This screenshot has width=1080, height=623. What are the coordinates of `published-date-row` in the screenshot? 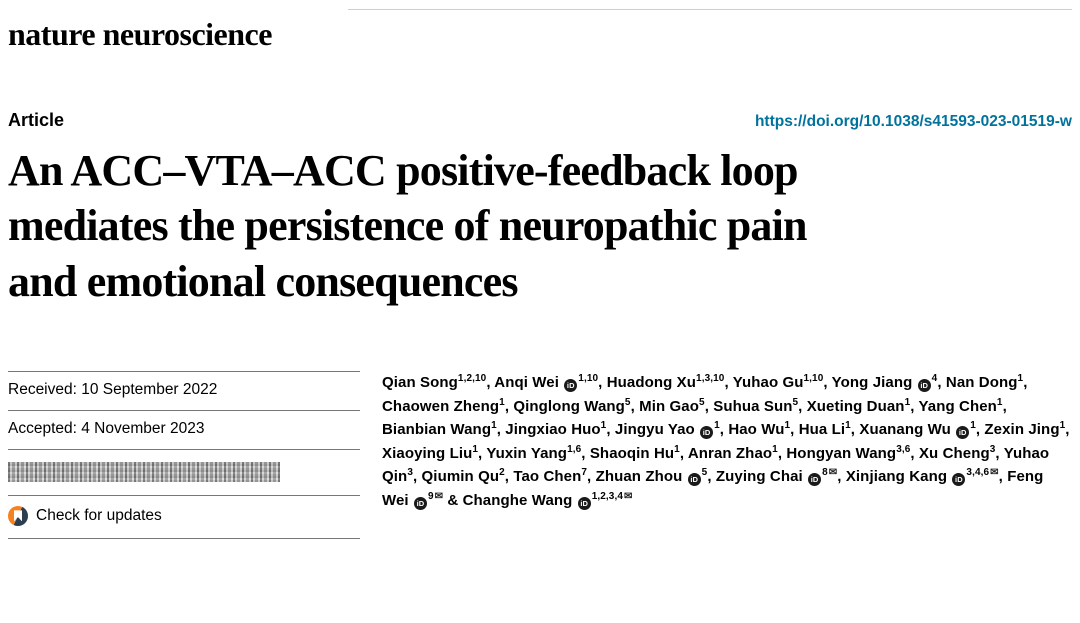 It's located at (184, 472).